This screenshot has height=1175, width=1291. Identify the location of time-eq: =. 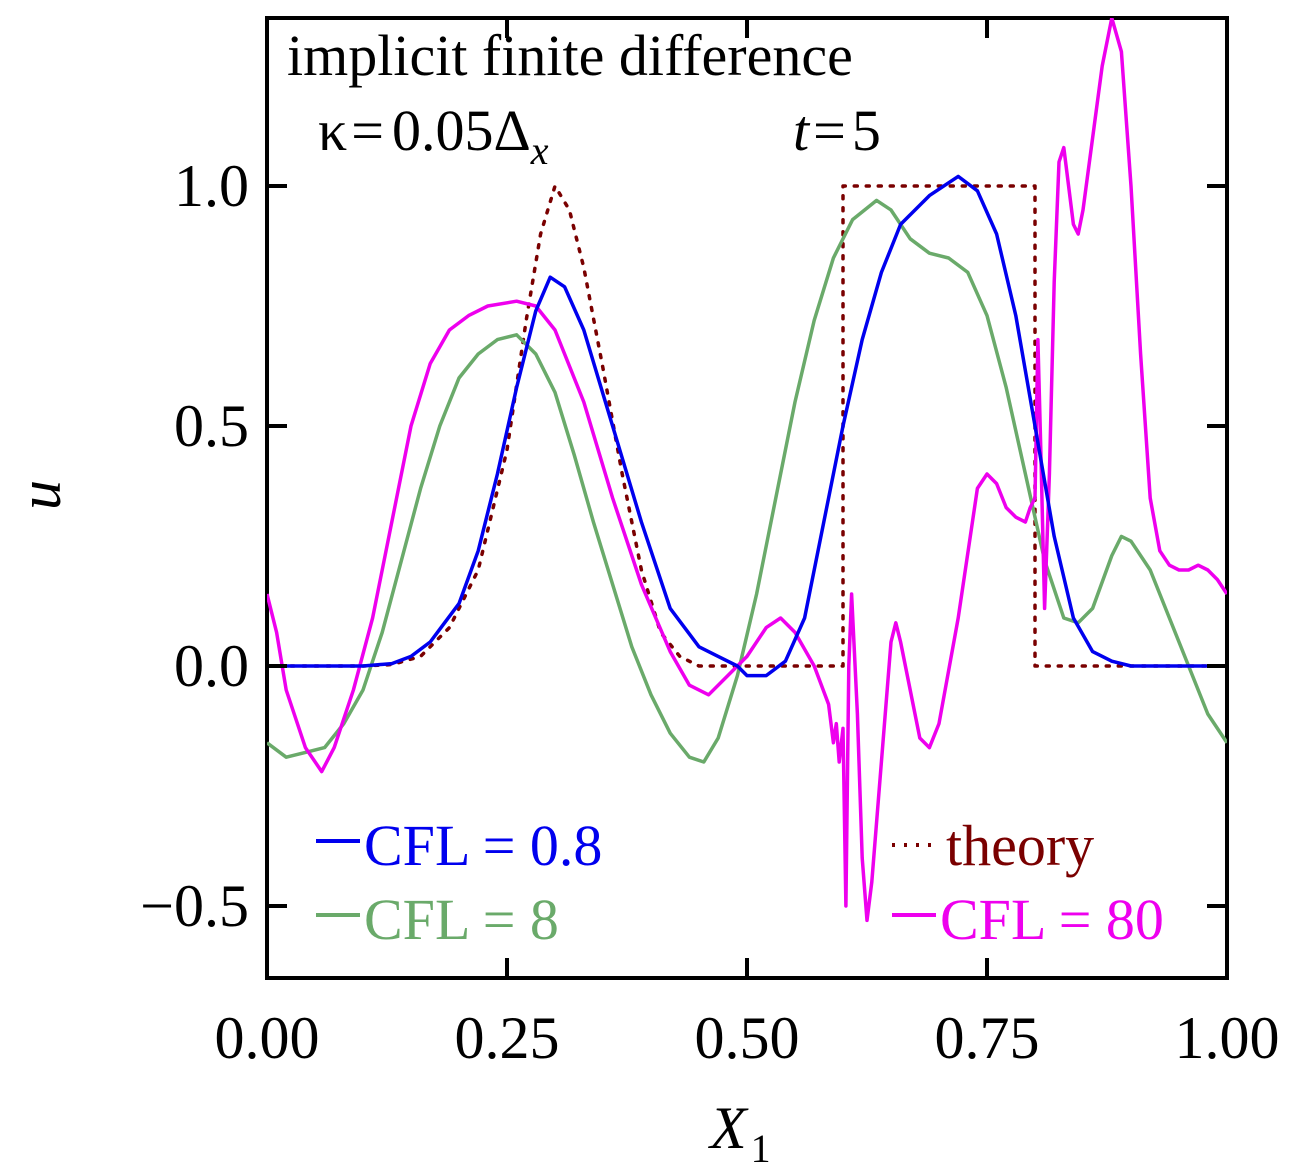
(829, 130).